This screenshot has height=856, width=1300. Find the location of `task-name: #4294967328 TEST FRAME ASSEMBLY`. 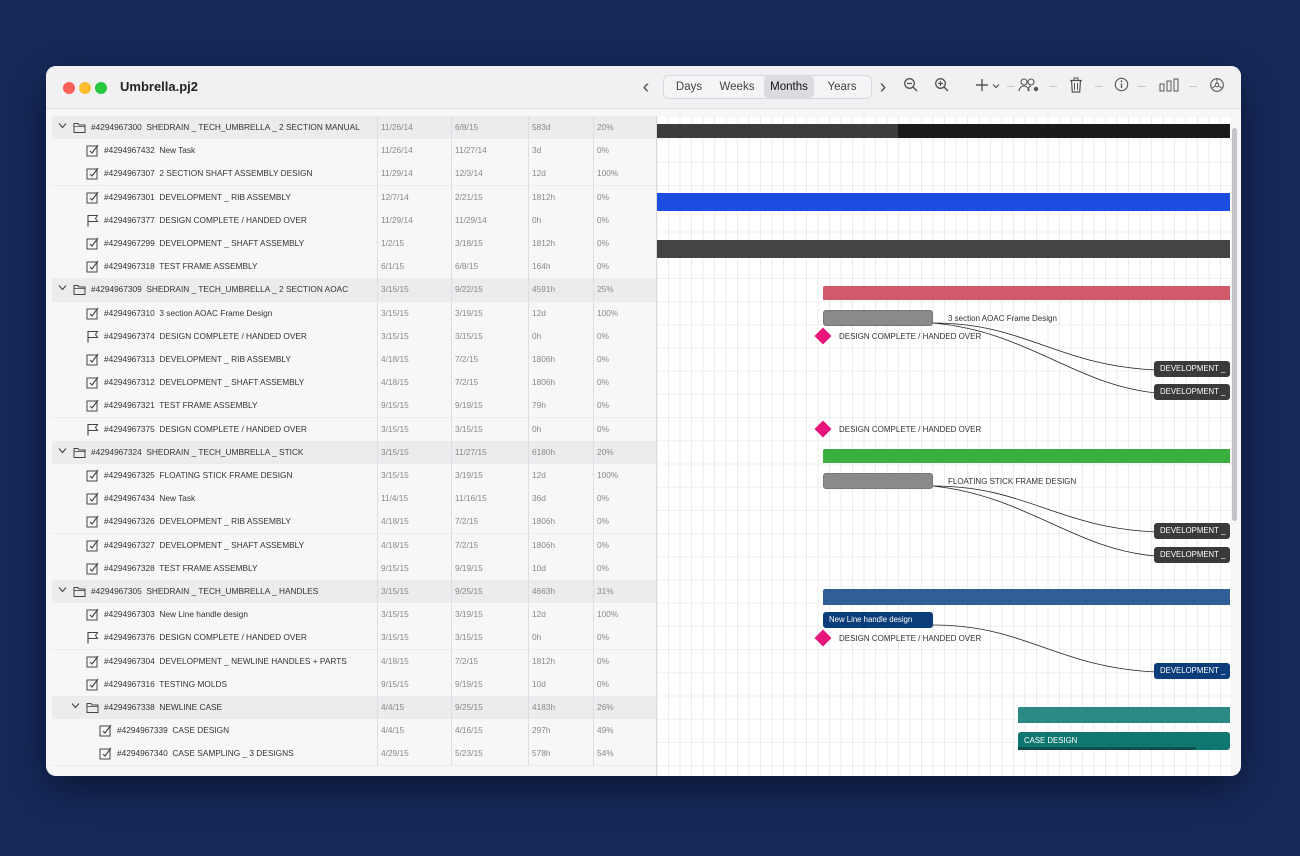

task-name: #4294967328 TEST FRAME ASSEMBLY is located at coordinates (239, 568).